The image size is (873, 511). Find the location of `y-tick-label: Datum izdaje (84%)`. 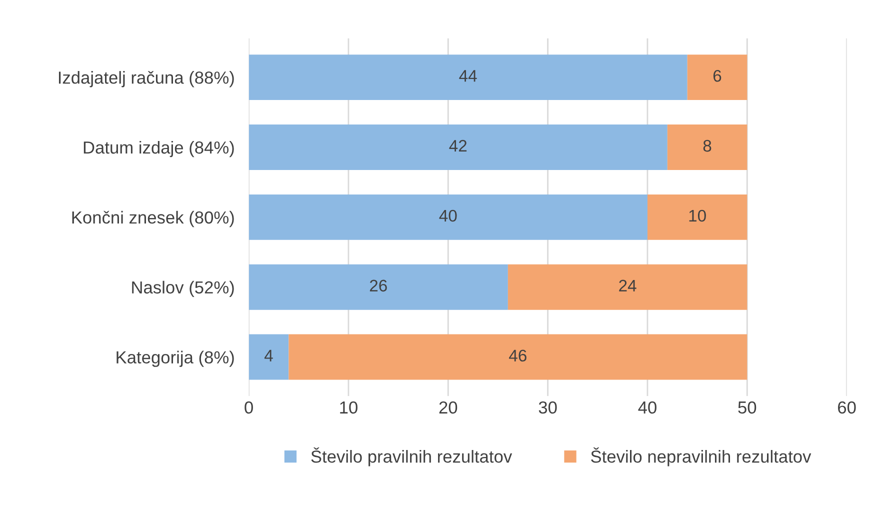

y-tick-label: Datum izdaje (84%) is located at coordinates (159, 149).